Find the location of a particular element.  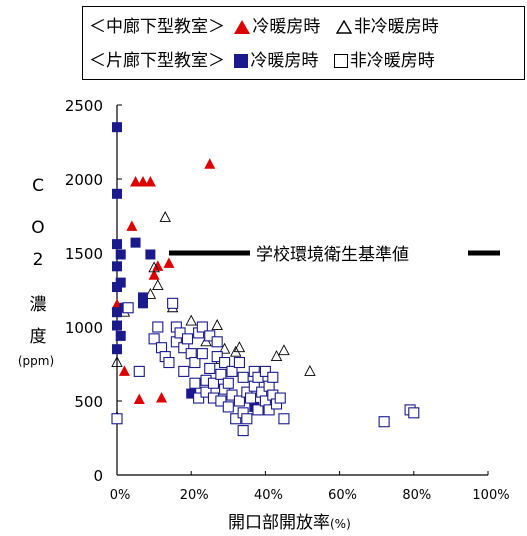

legend-heated-label: 冷暖房時 is located at coordinates (286, 27).